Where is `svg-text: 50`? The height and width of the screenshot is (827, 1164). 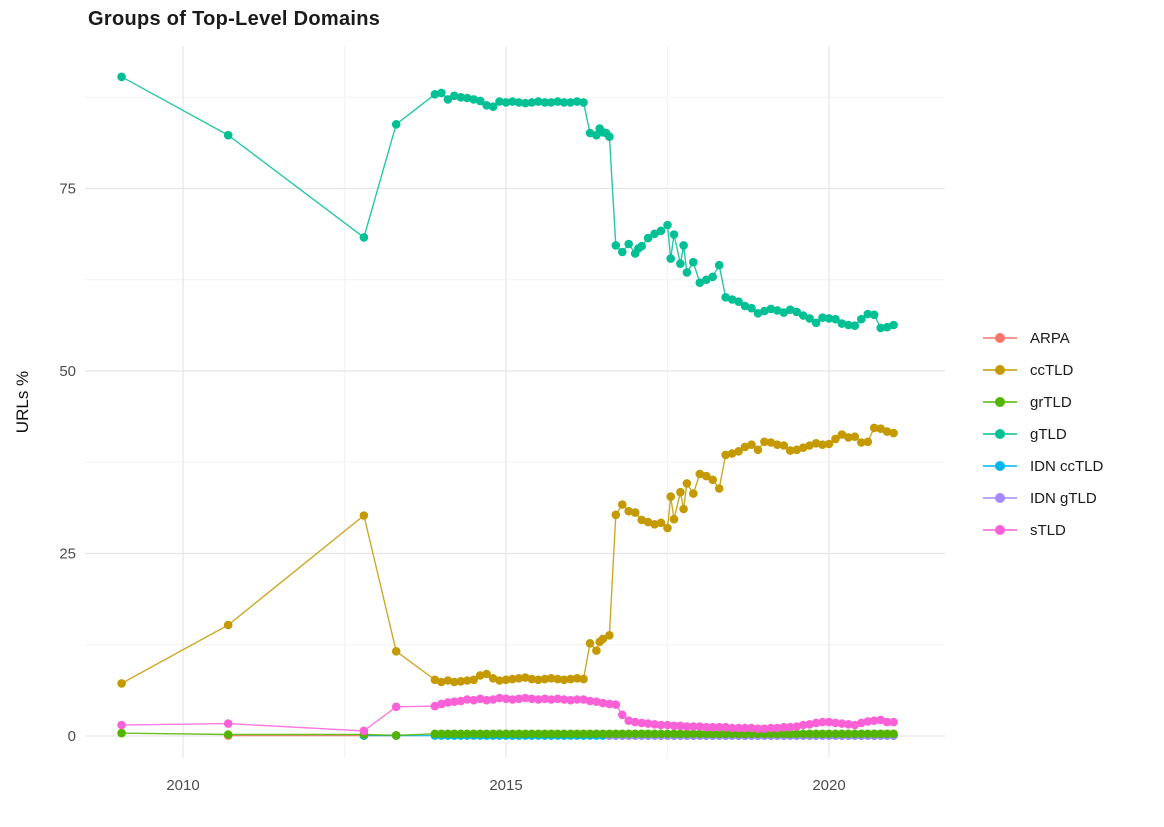 svg-text: 50 is located at coordinates (67, 371).